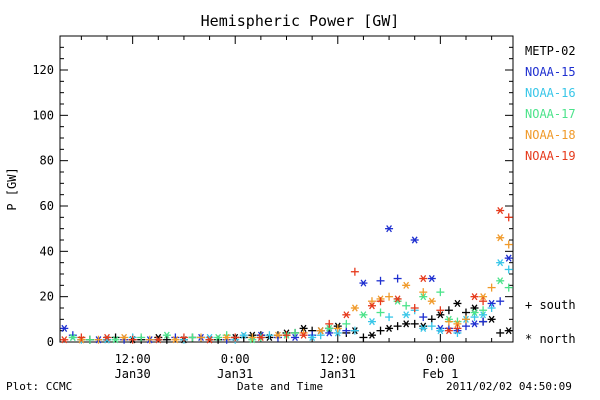 The height and width of the screenshot is (400, 600). Describe the element at coordinates (550, 156) in the screenshot. I see `legend-entry: NOAA-19` at that location.